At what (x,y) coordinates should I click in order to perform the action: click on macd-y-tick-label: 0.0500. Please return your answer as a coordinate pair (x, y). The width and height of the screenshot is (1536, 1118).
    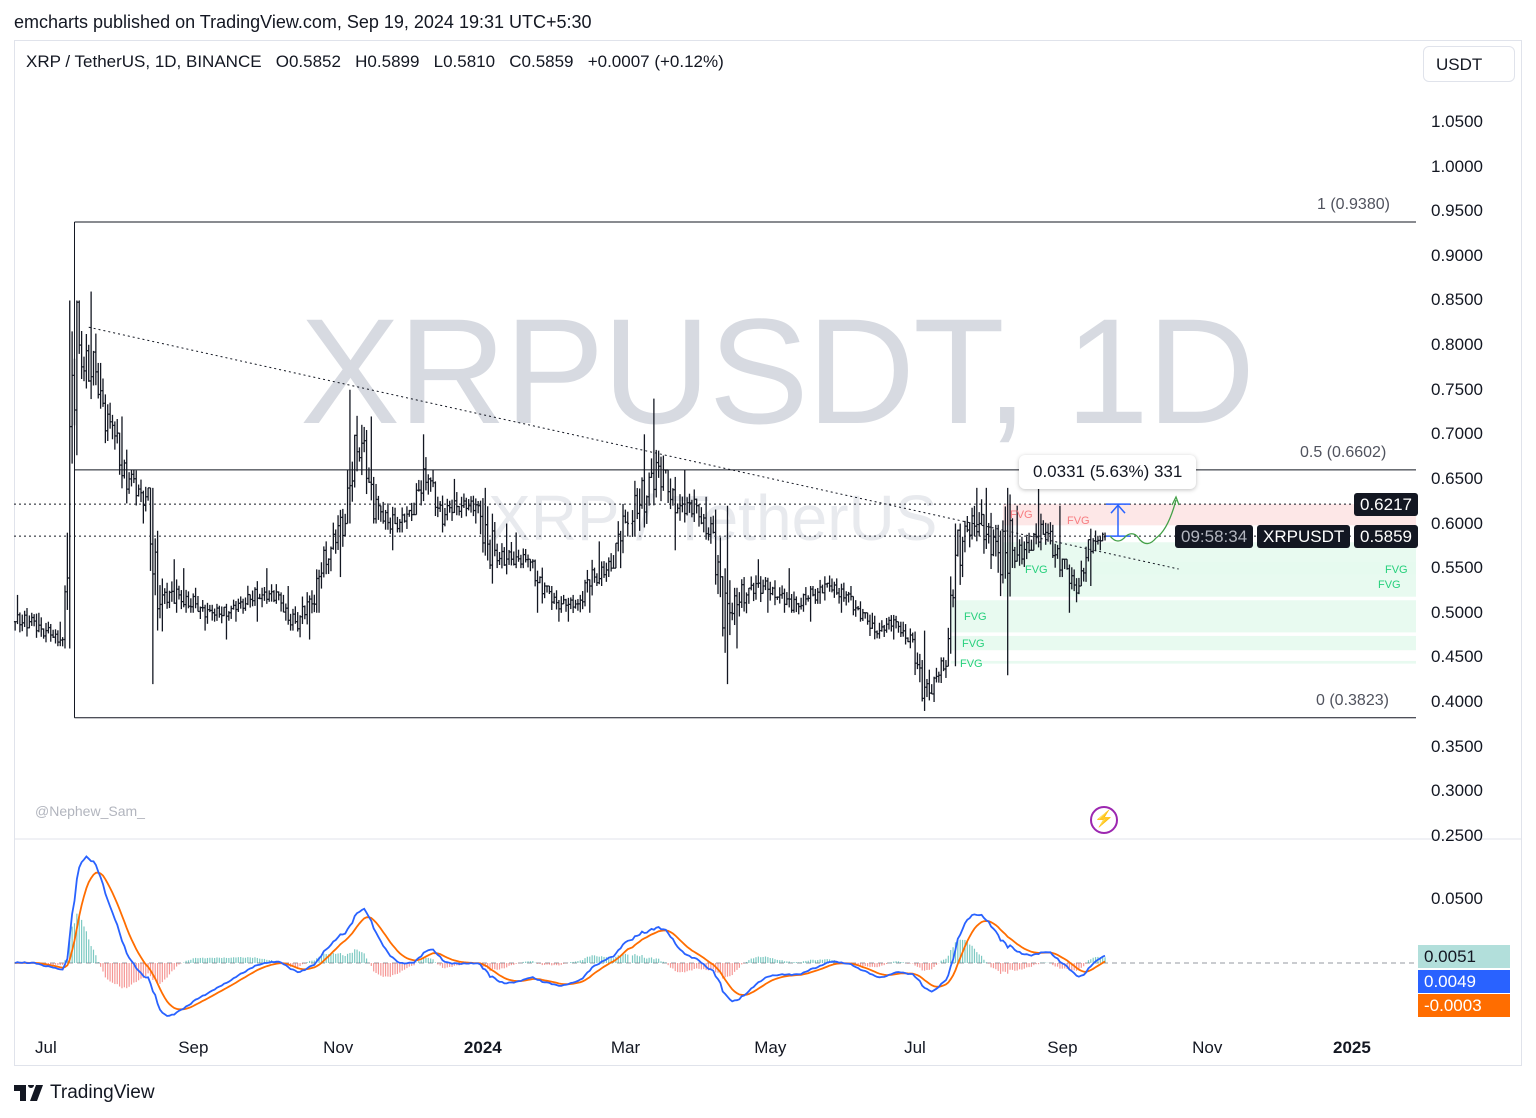
    Looking at the image, I should click on (1457, 898).